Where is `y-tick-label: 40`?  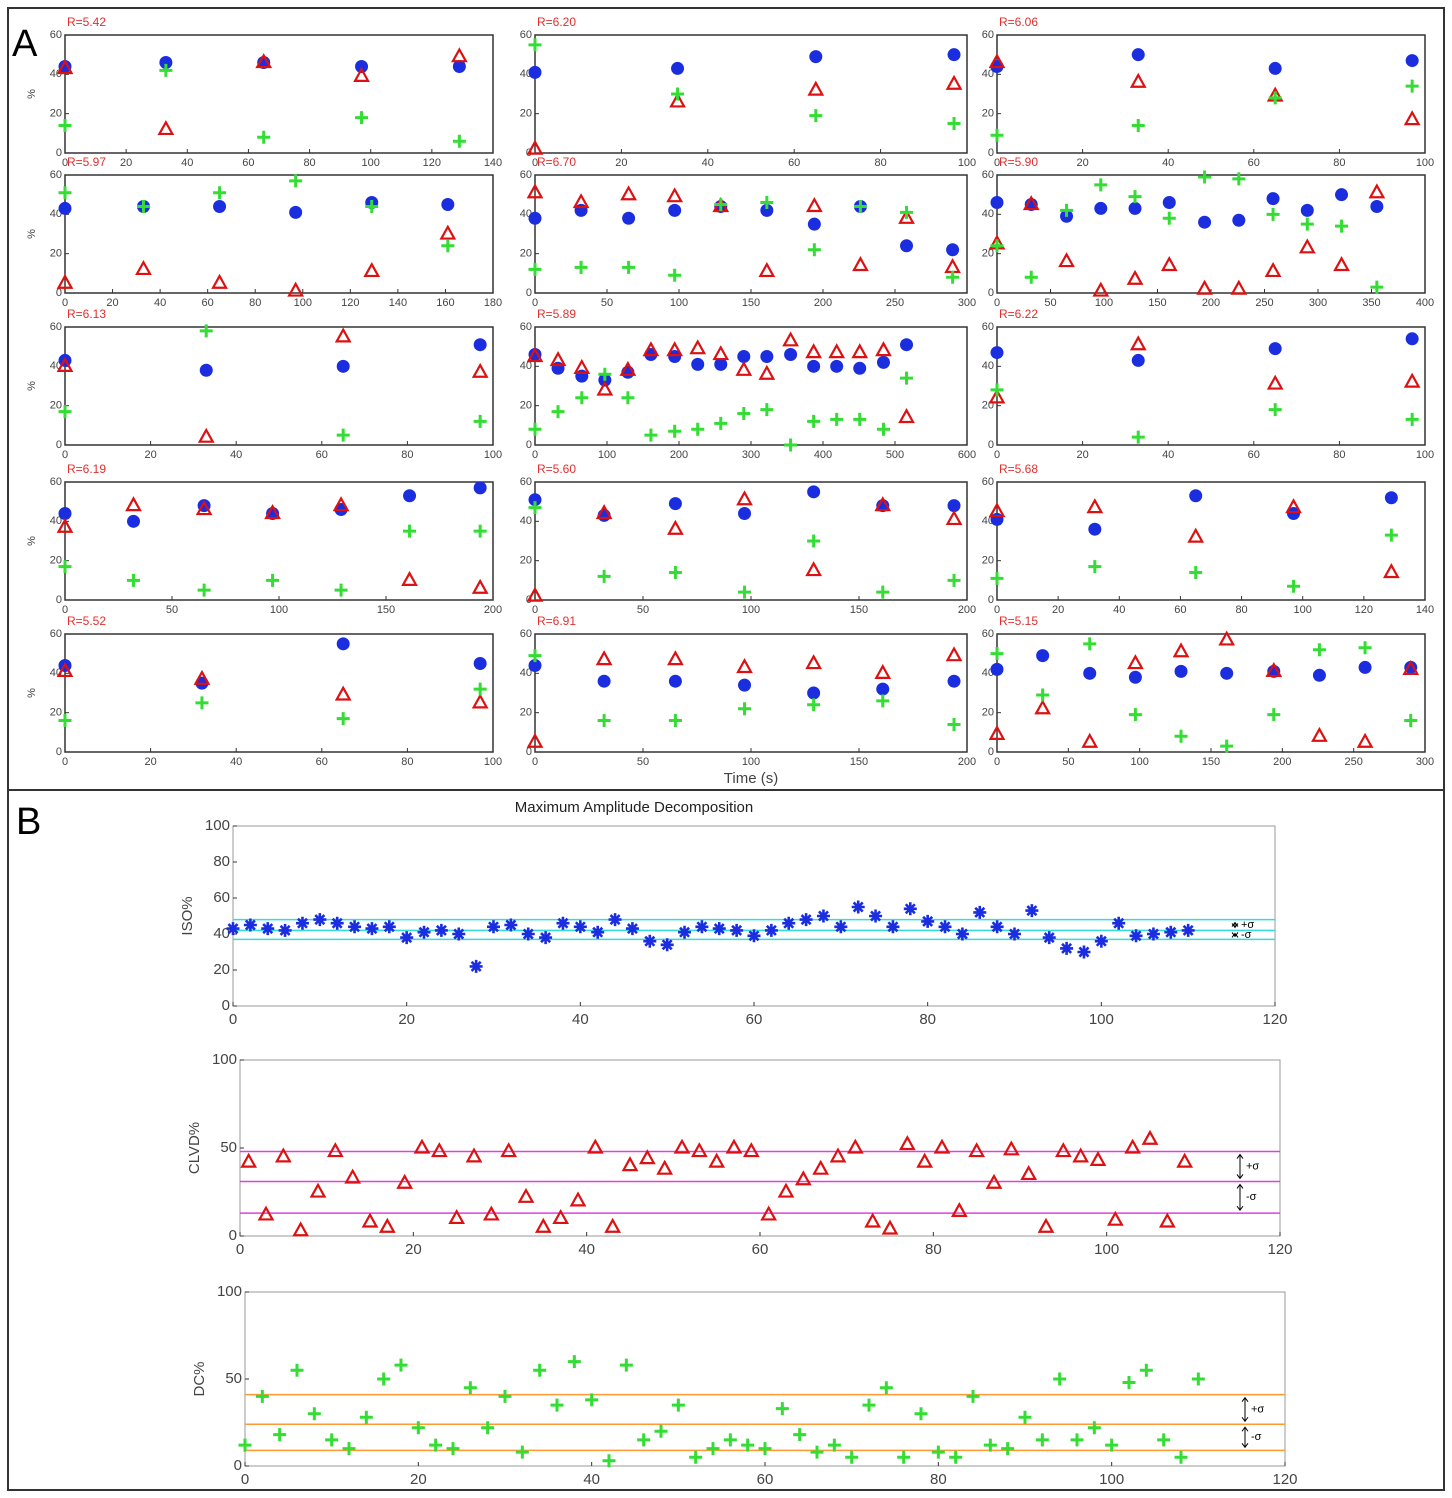
y-tick-label: 40 is located at coordinates (56, 521).